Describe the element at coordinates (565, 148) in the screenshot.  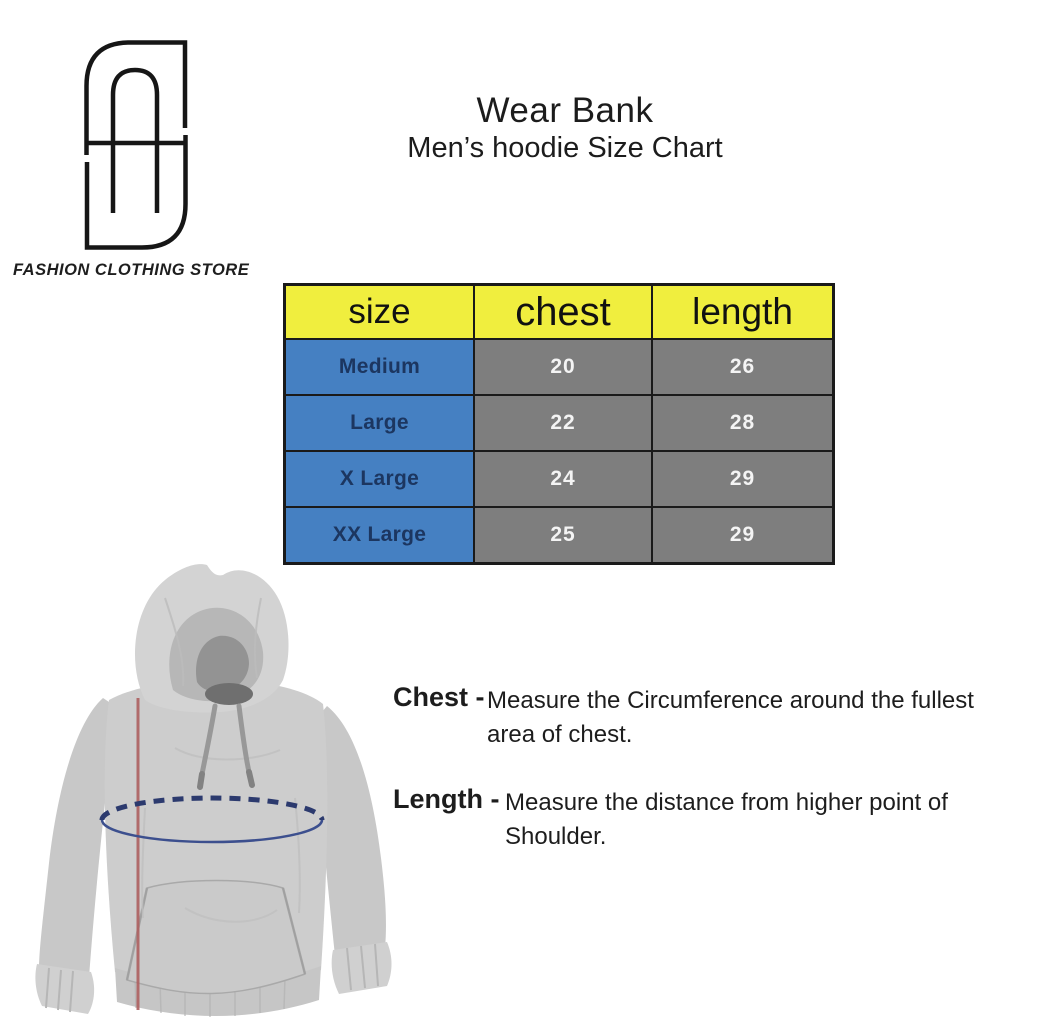
I see `page-subtitle: Men’s hoodie Size Chart` at that location.